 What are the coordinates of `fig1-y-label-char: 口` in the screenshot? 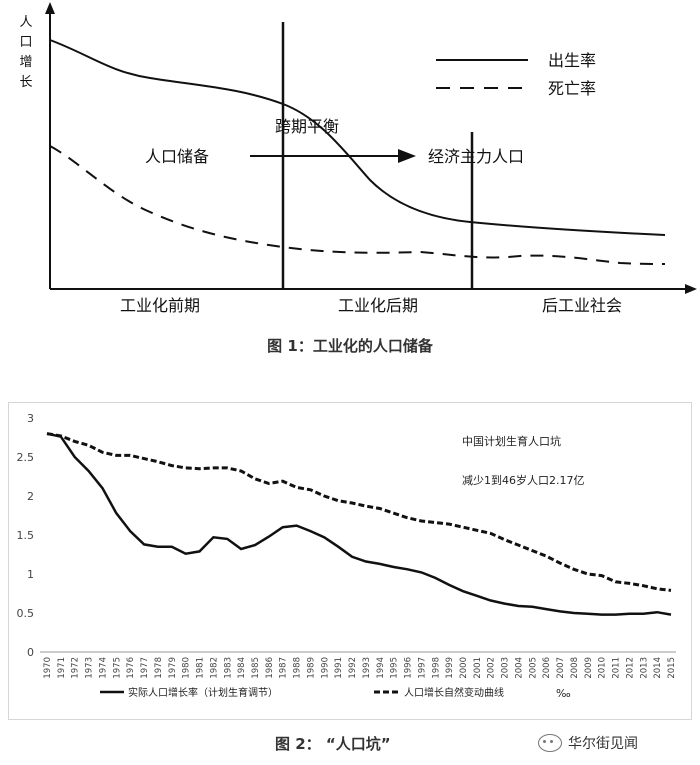 It's located at (25, 42).